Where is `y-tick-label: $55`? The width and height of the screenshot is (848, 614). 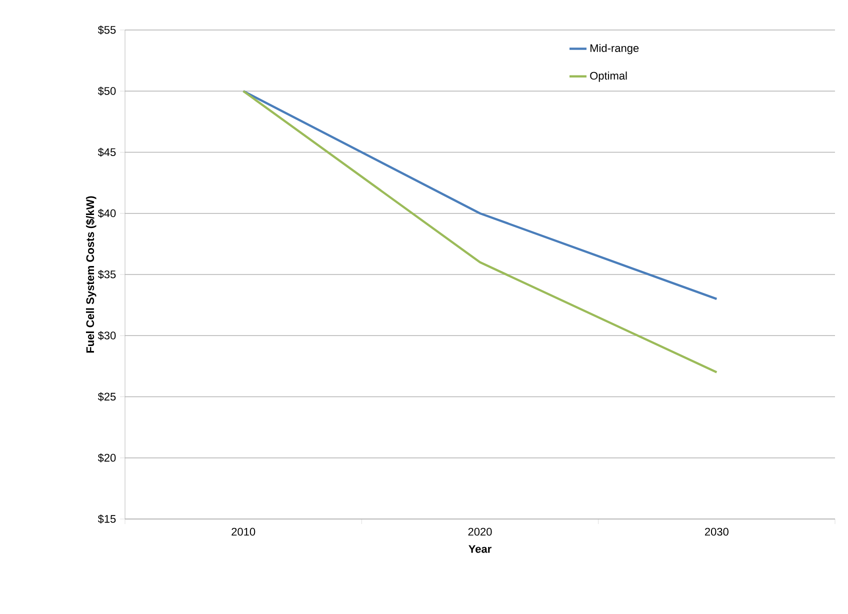
y-tick-label: $55 is located at coordinates (107, 30).